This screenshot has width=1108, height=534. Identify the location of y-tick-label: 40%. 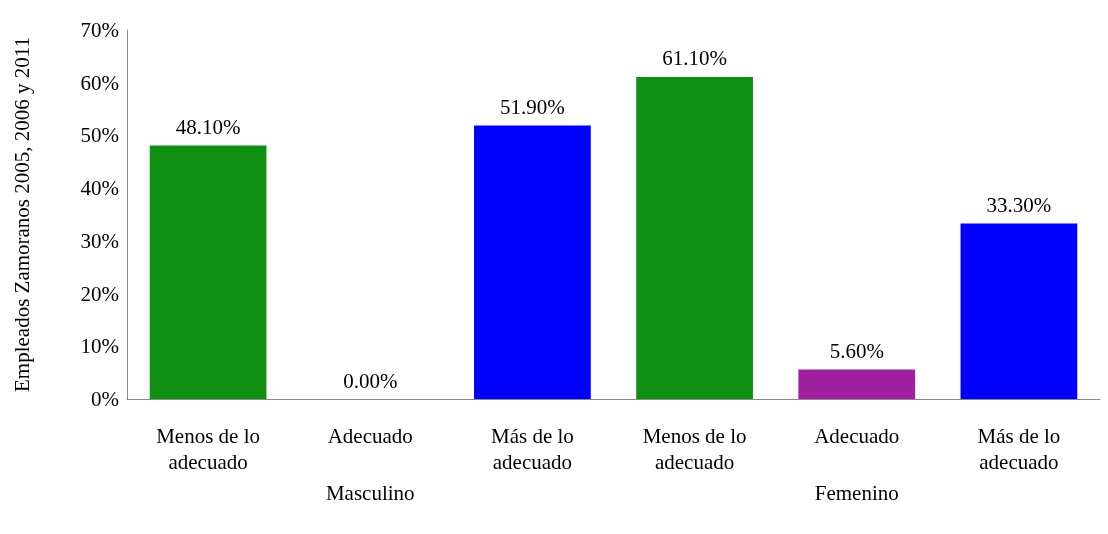
(99, 188).